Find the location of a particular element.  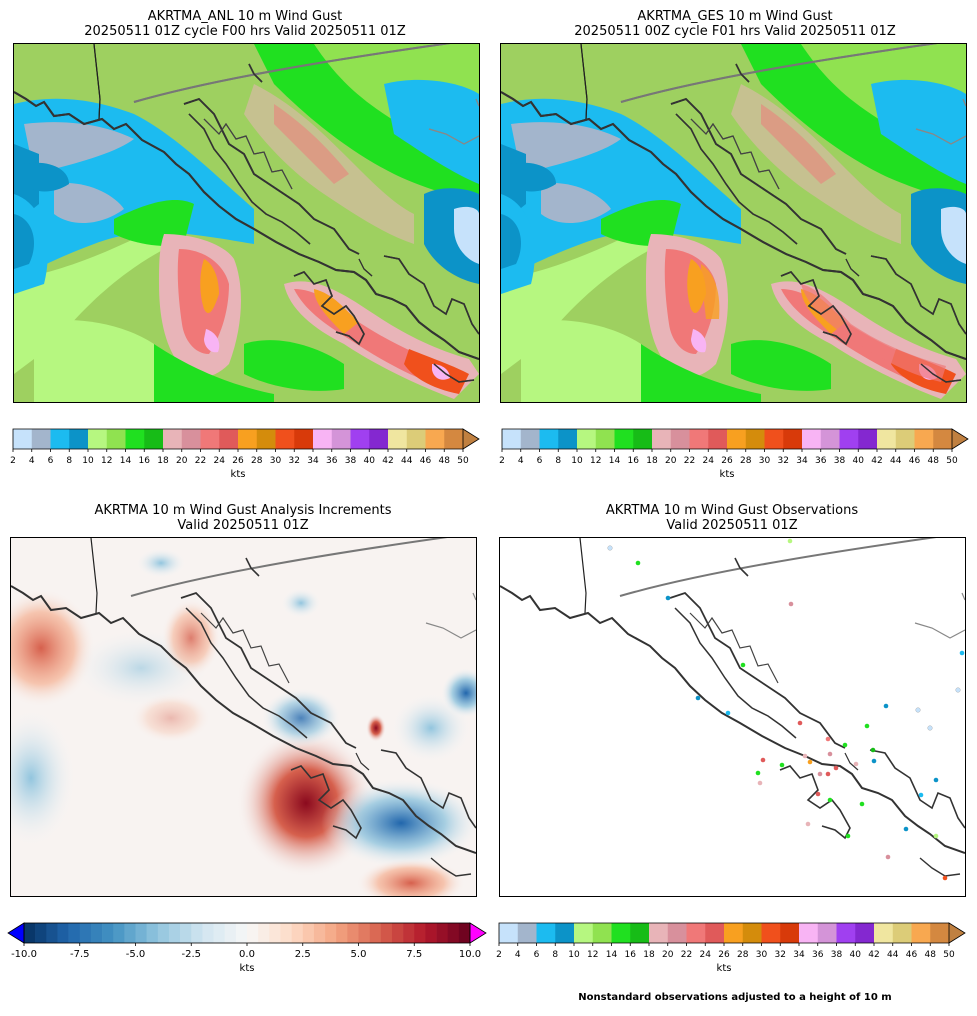

colorbar-tick-label: 10 is located at coordinates (88, 461).